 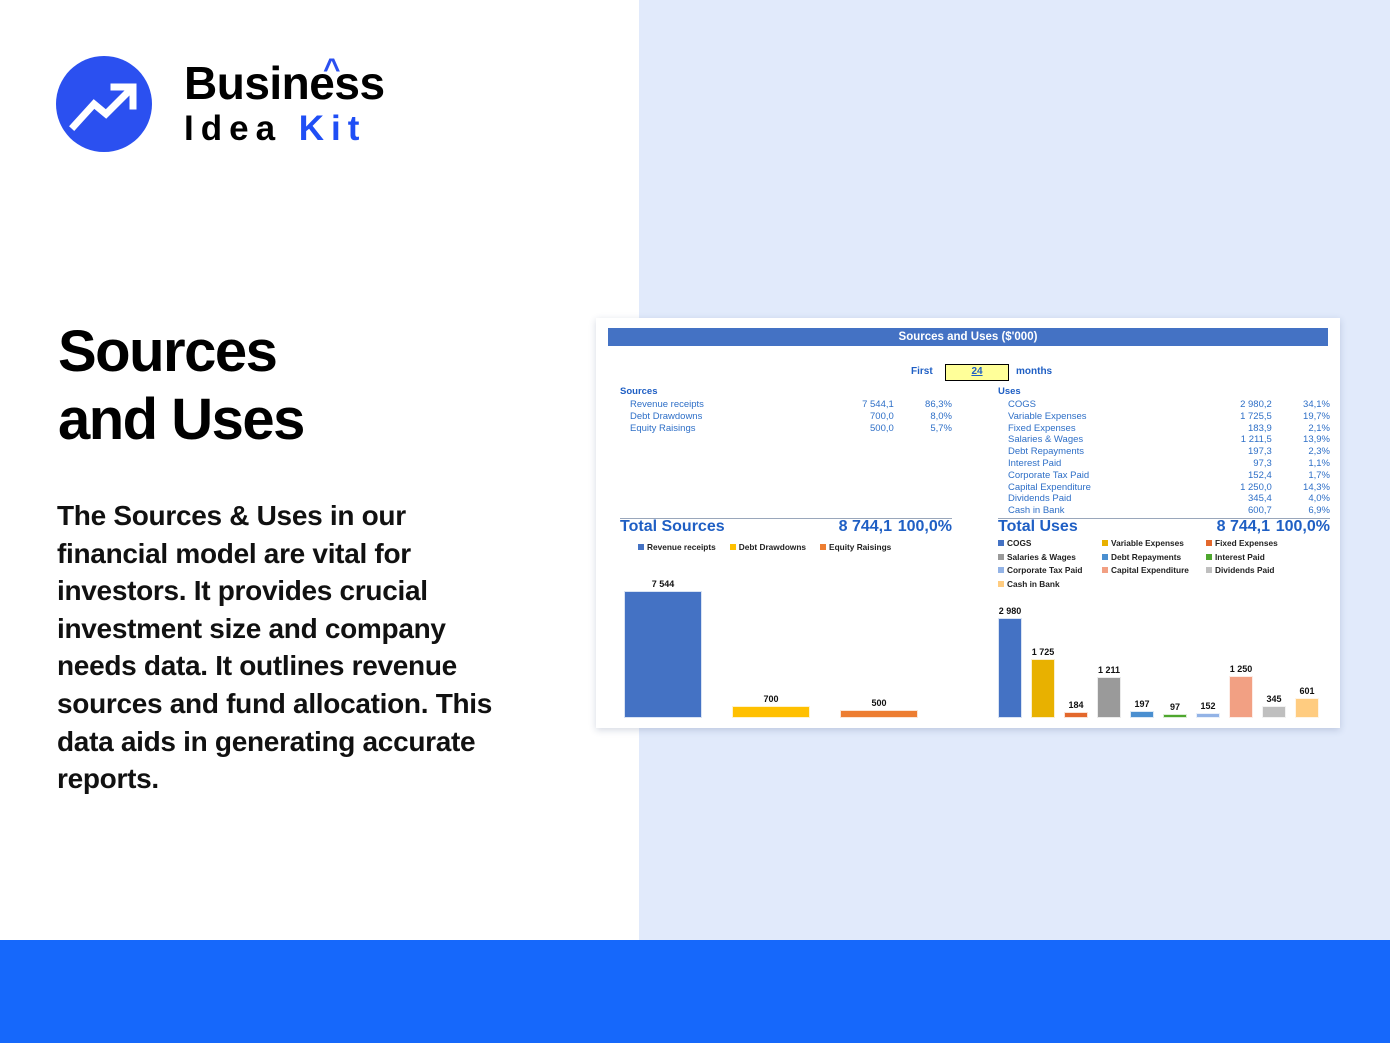 What do you see at coordinates (1049, 487) in the screenshot?
I see `cell-label: Capital Expenditure` at bounding box center [1049, 487].